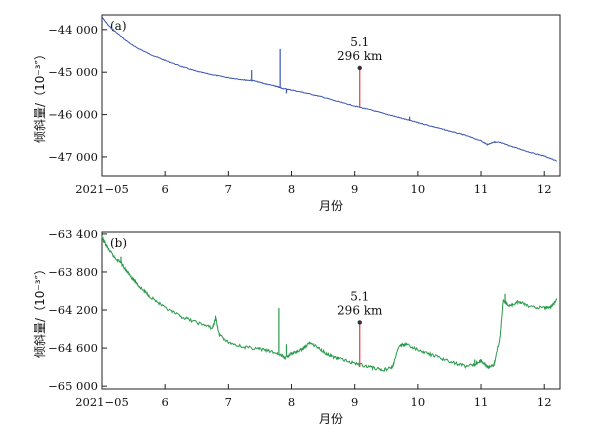 The height and width of the screenshot is (435, 612). I want to click on panel-a-event-distance: 296 km, so click(360, 56).